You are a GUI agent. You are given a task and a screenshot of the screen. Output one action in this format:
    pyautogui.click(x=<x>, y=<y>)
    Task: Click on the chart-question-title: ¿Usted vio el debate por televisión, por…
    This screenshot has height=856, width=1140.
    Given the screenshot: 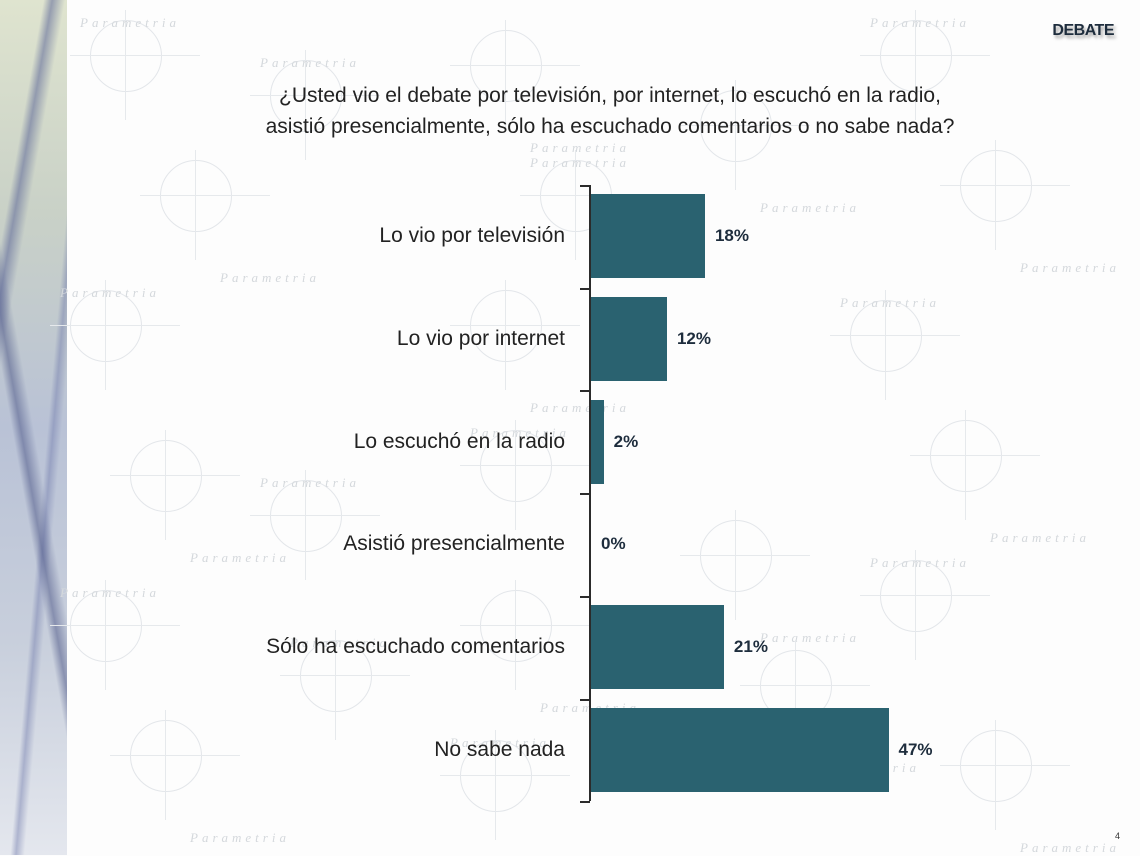 What is the action you would take?
    pyautogui.click(x=610, y=111)
    